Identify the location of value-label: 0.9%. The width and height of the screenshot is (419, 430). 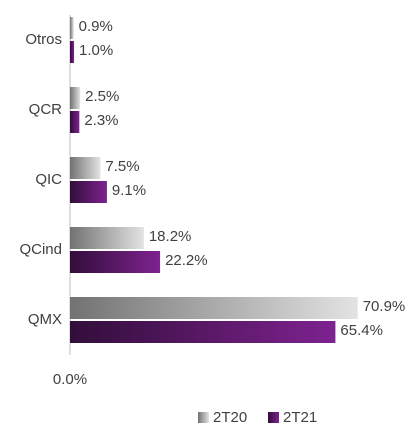
(96, 26).